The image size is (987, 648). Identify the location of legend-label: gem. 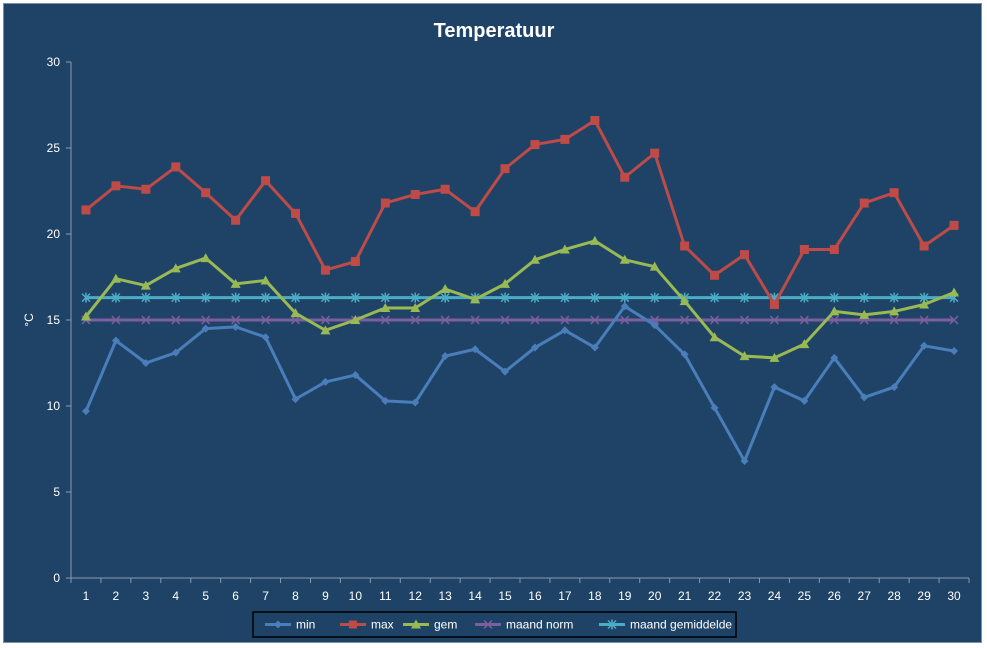
(445, 625).